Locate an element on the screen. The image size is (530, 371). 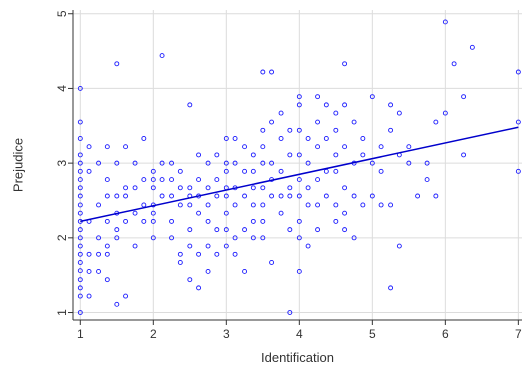
x-axis-title: Identification is located at coordinates (297, 357).